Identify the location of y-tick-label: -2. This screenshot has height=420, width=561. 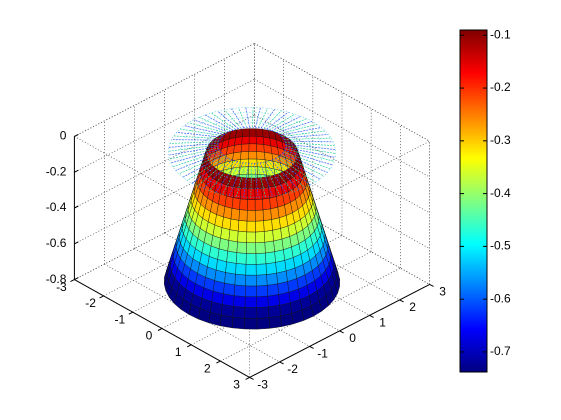
(292, 369).